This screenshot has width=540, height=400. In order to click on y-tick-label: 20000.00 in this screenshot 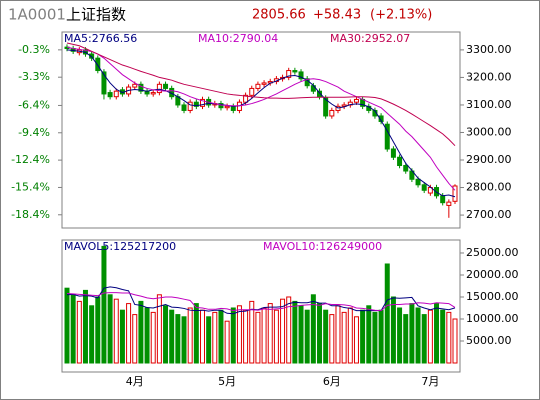, I will do `click(492, 274)`.